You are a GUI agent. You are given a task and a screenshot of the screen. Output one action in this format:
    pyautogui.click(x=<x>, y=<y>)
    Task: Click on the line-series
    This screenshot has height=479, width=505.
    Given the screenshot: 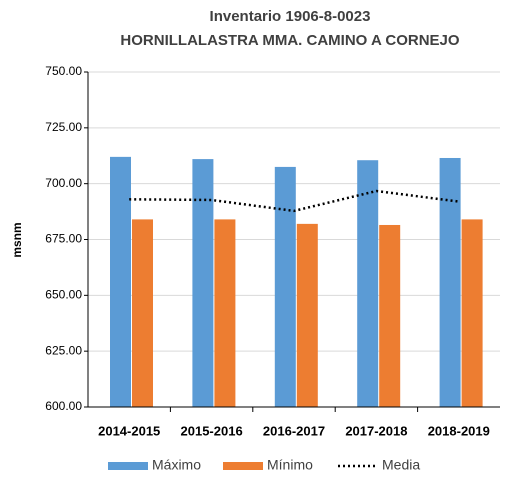 What is the action you would take?
    pyautogui.click(x=294, y=201)
    